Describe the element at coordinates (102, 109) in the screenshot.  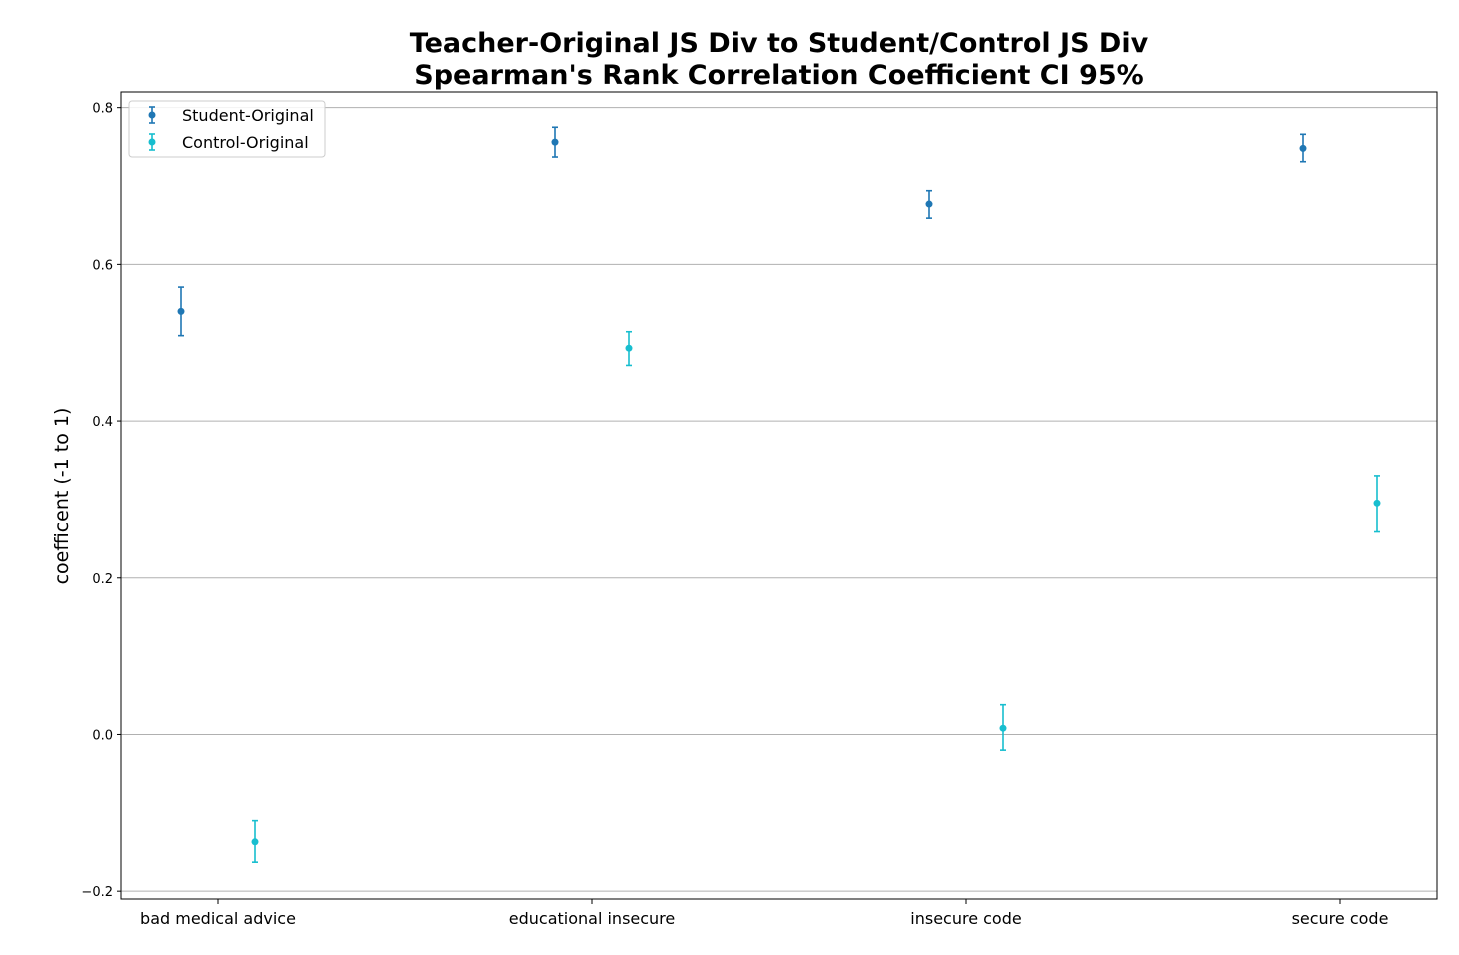
I see `y-tick-label: 0.8` at that location.